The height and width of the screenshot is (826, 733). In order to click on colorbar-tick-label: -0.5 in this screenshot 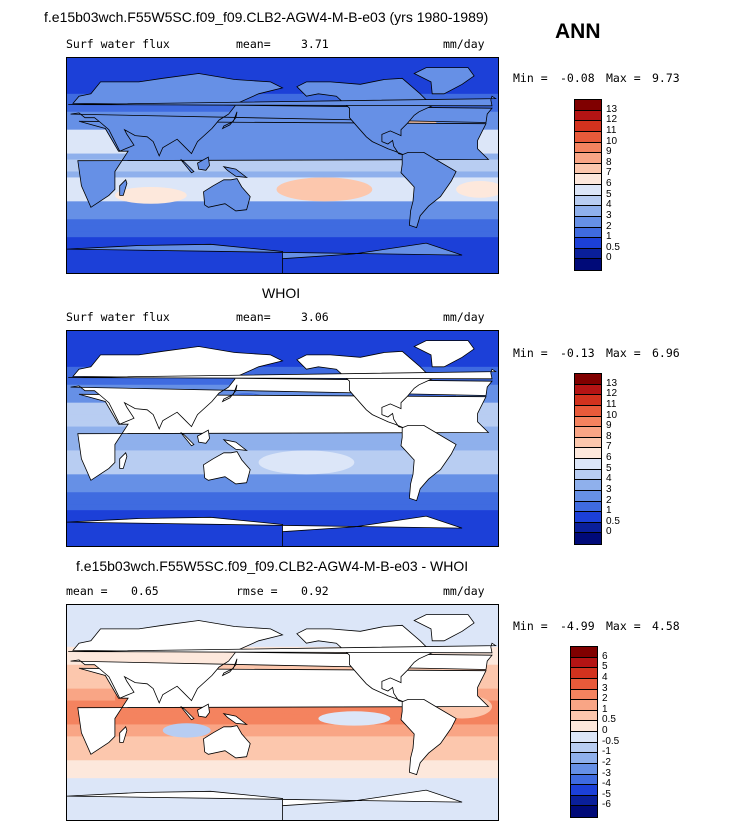, I will do `click(611, 741)`.